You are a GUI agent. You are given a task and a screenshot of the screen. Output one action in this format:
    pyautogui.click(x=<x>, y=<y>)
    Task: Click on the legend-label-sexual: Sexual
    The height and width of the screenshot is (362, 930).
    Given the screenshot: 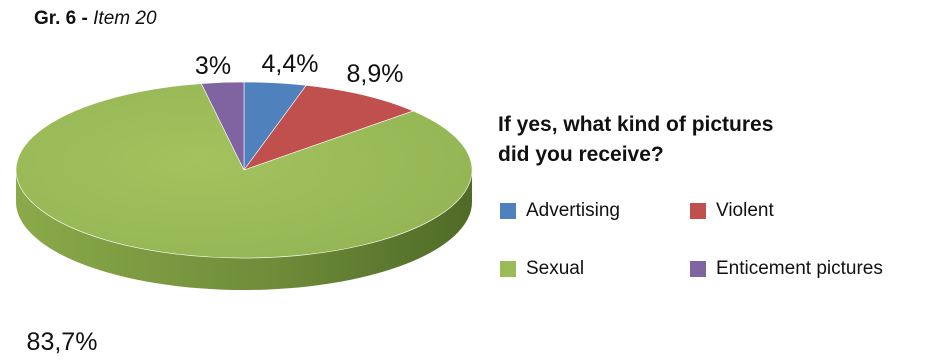 What is the action you would take?
    pyautogui.click(x=555, y=269)
    